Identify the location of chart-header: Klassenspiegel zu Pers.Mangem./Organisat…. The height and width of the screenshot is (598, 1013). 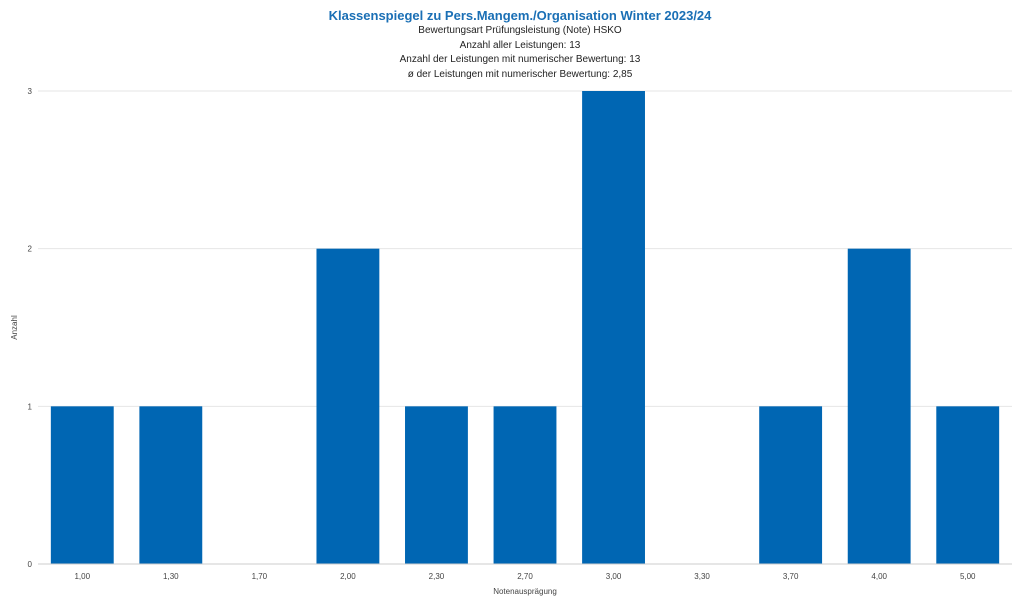
(506, 45).